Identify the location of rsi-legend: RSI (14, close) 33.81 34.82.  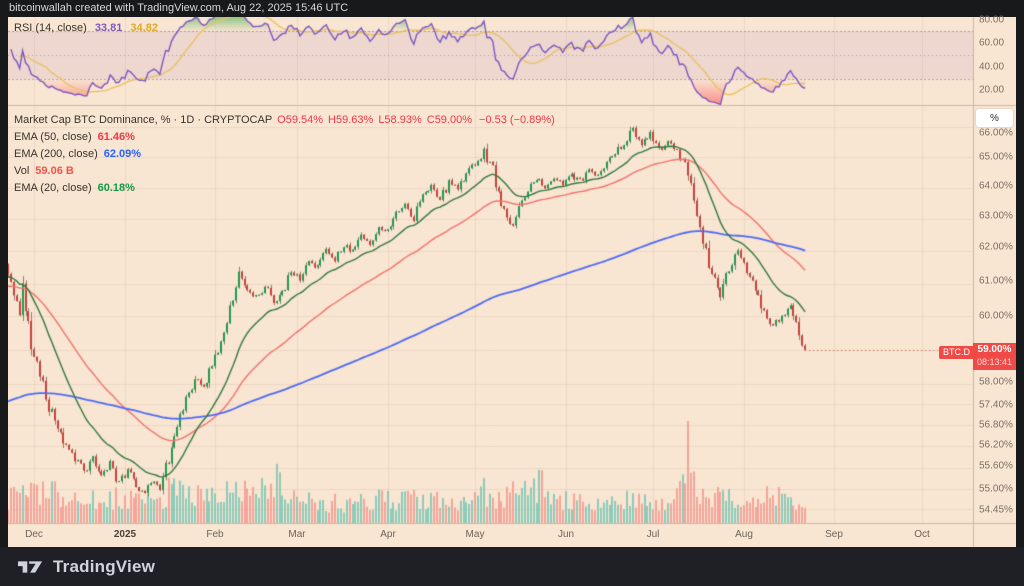
(88, 28).